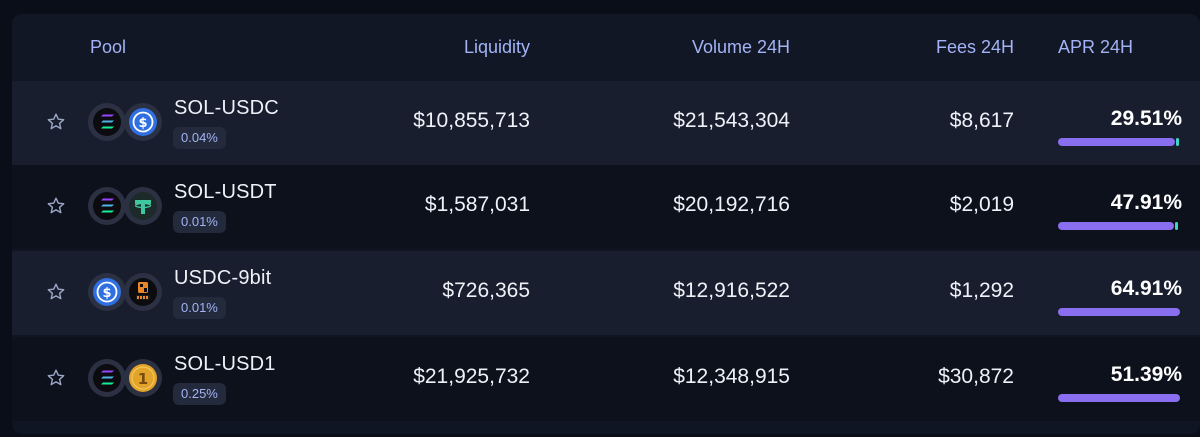  What do you see at coordinates (981, 120) in the screenshot?
I see `fees-value: $8,617` at bounding box center [981, 120].